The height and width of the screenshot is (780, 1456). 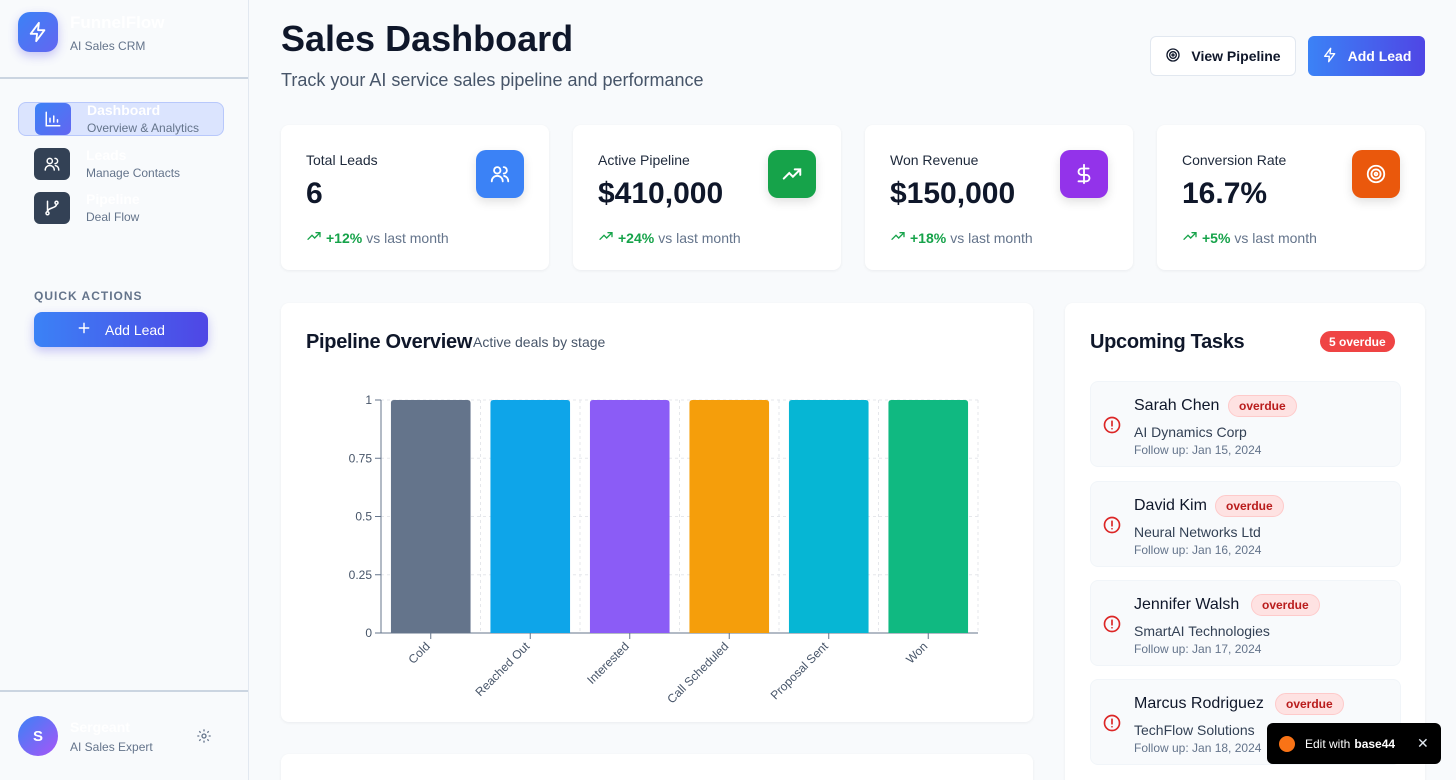 What do you see at coordinates (108, 46) in the screenshot?
I see `brand-subtitle: AI Sales CRM` at bounding box center [108, 46].